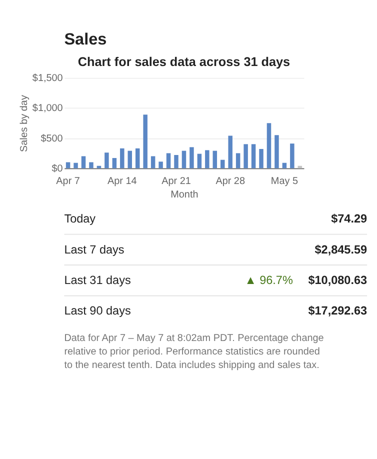  Describe the element at coordinates (341, 249) in the screenshot. I see `text: $2,845.59` at that location.